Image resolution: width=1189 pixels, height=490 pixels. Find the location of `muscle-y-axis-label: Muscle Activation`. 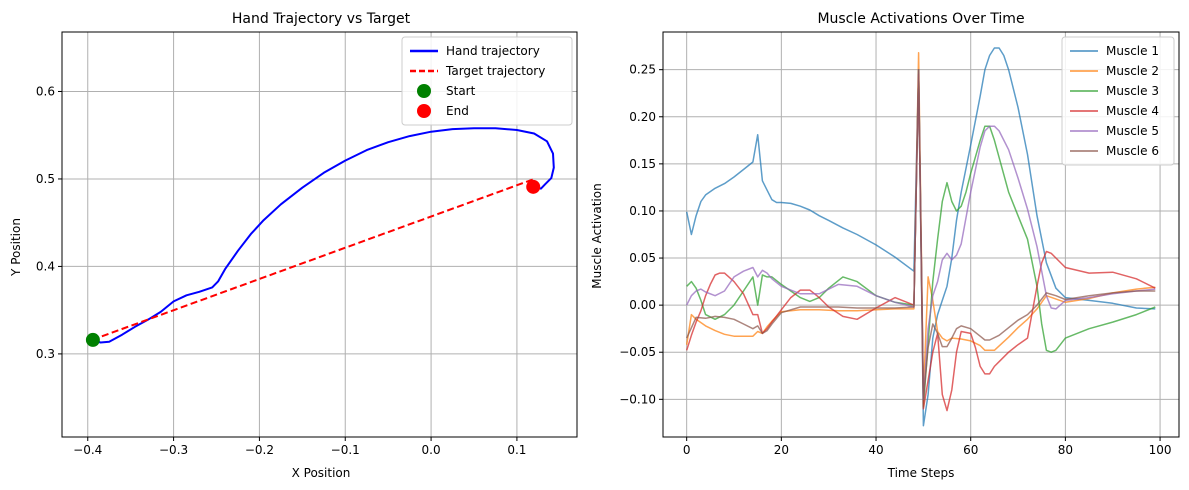

muscle-y-axis-label: Muscle Activation is located at coordinates (597, 235).